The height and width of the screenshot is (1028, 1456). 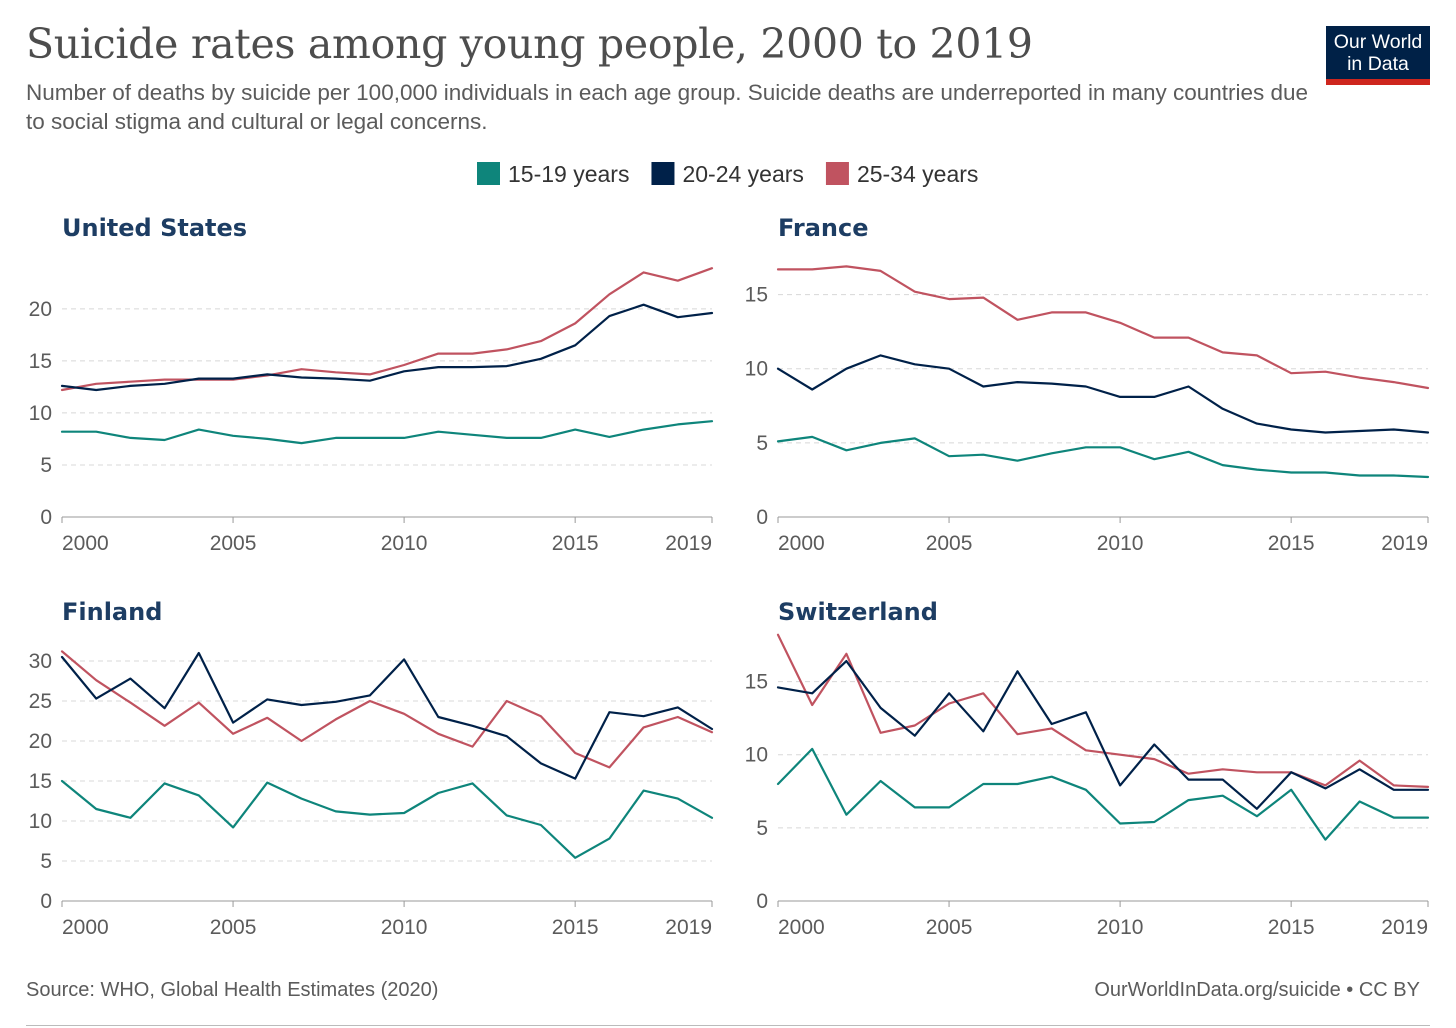 I want to click on y-tick-label-25: 25, so click(x=40, y=701).